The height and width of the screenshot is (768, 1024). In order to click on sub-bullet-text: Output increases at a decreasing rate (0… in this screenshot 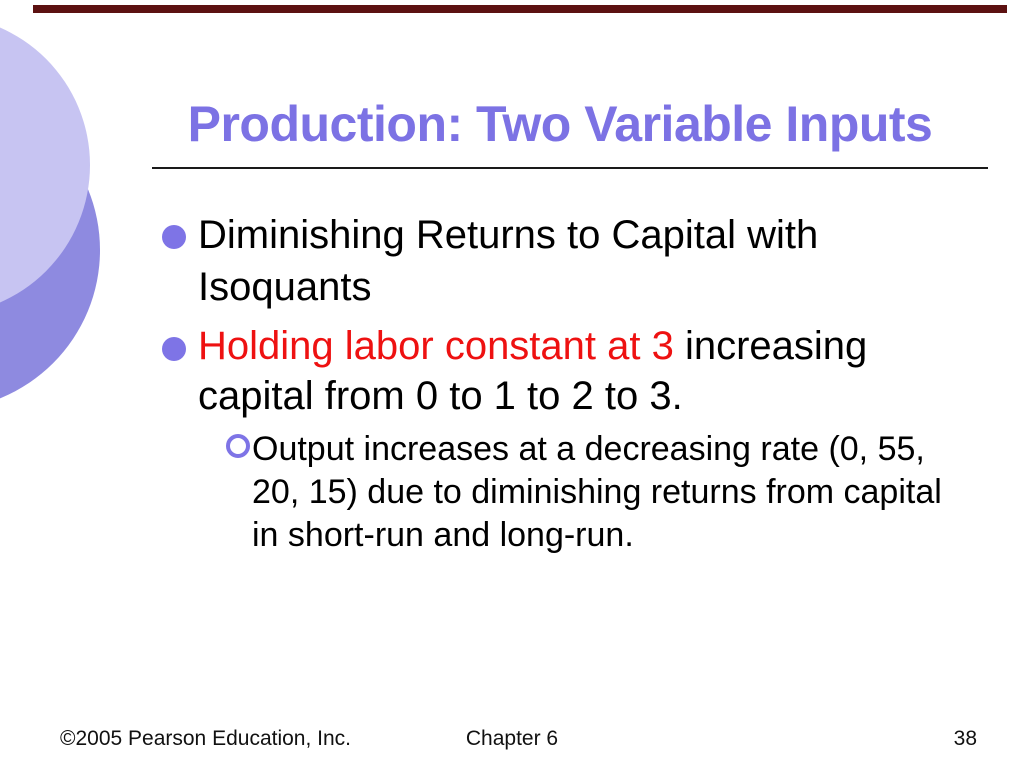, I will do `click(597, 492)`.